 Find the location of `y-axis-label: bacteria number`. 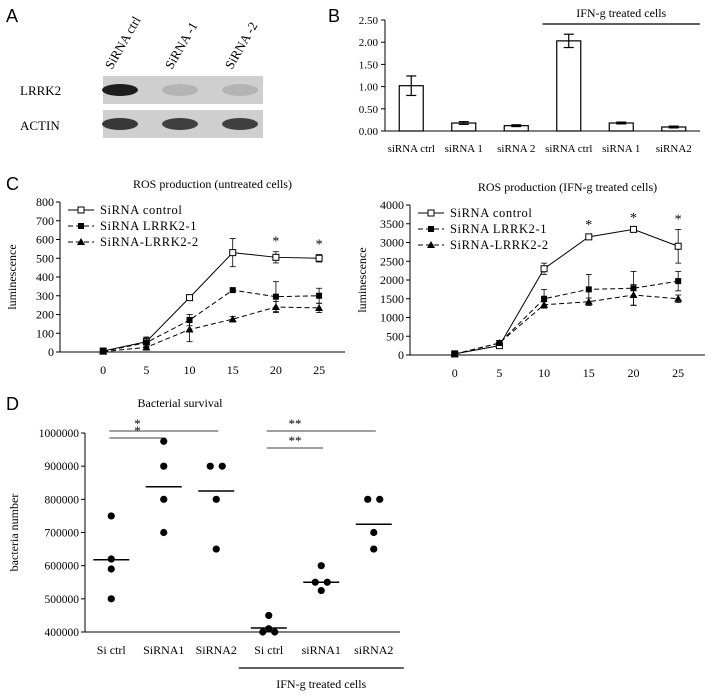

y-axis-label: bacteria number is located at coordinates (14, 533).